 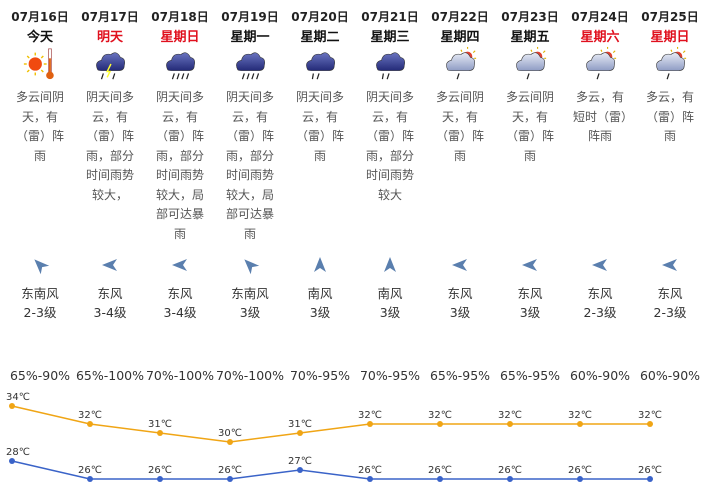 I want to click on weekday-label: 星期三, so click(x=390, y=37).